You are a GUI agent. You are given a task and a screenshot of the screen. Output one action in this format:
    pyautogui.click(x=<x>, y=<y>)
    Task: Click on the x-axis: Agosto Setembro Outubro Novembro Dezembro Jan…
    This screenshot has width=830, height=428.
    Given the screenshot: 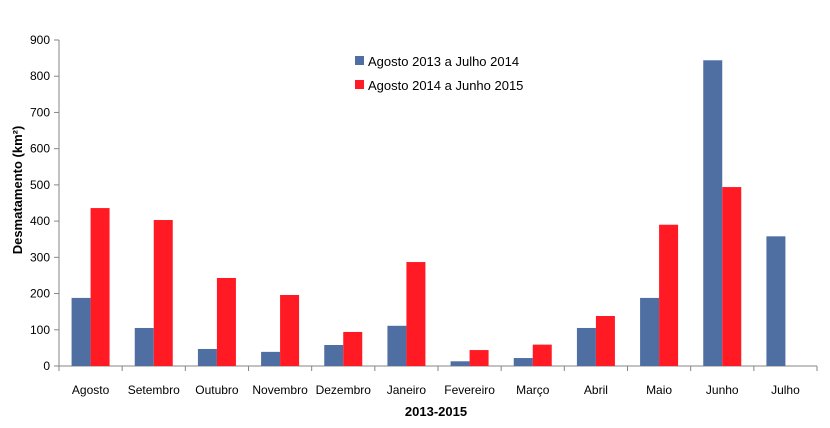 What is the action you would take?
    pyautogui.click(x=438, y=381)
    